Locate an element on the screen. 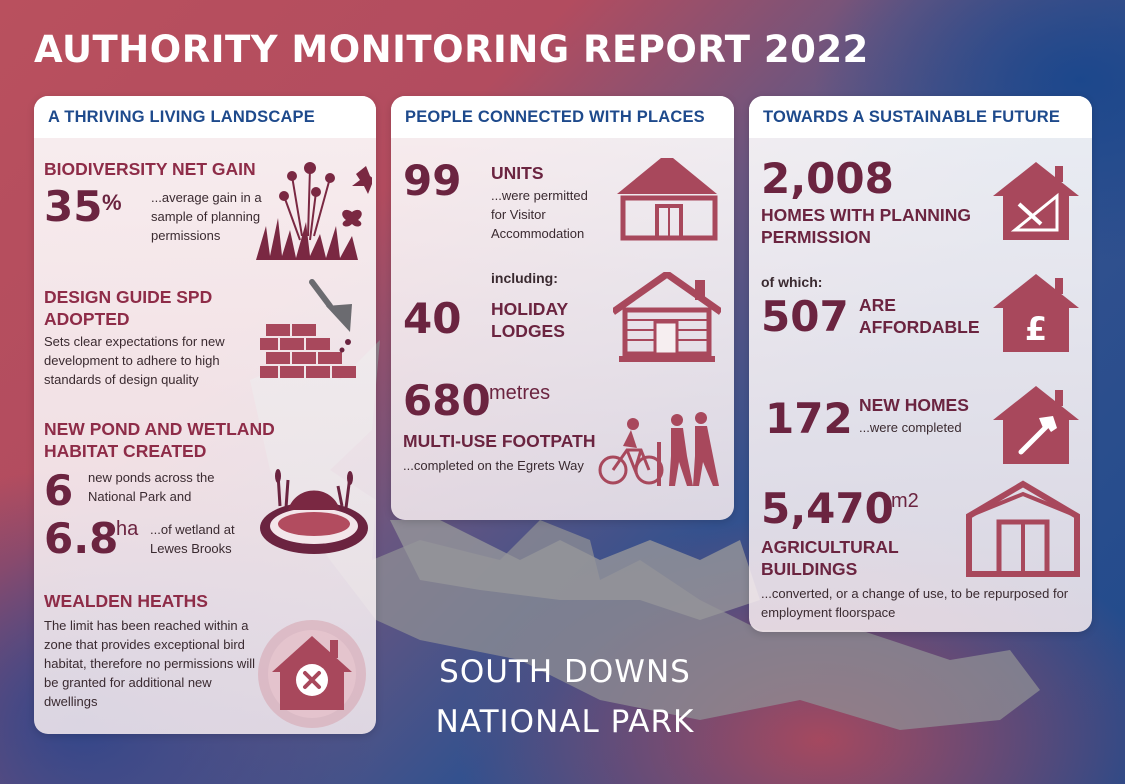  units-value: 99 is located at coordinates (432, 180).